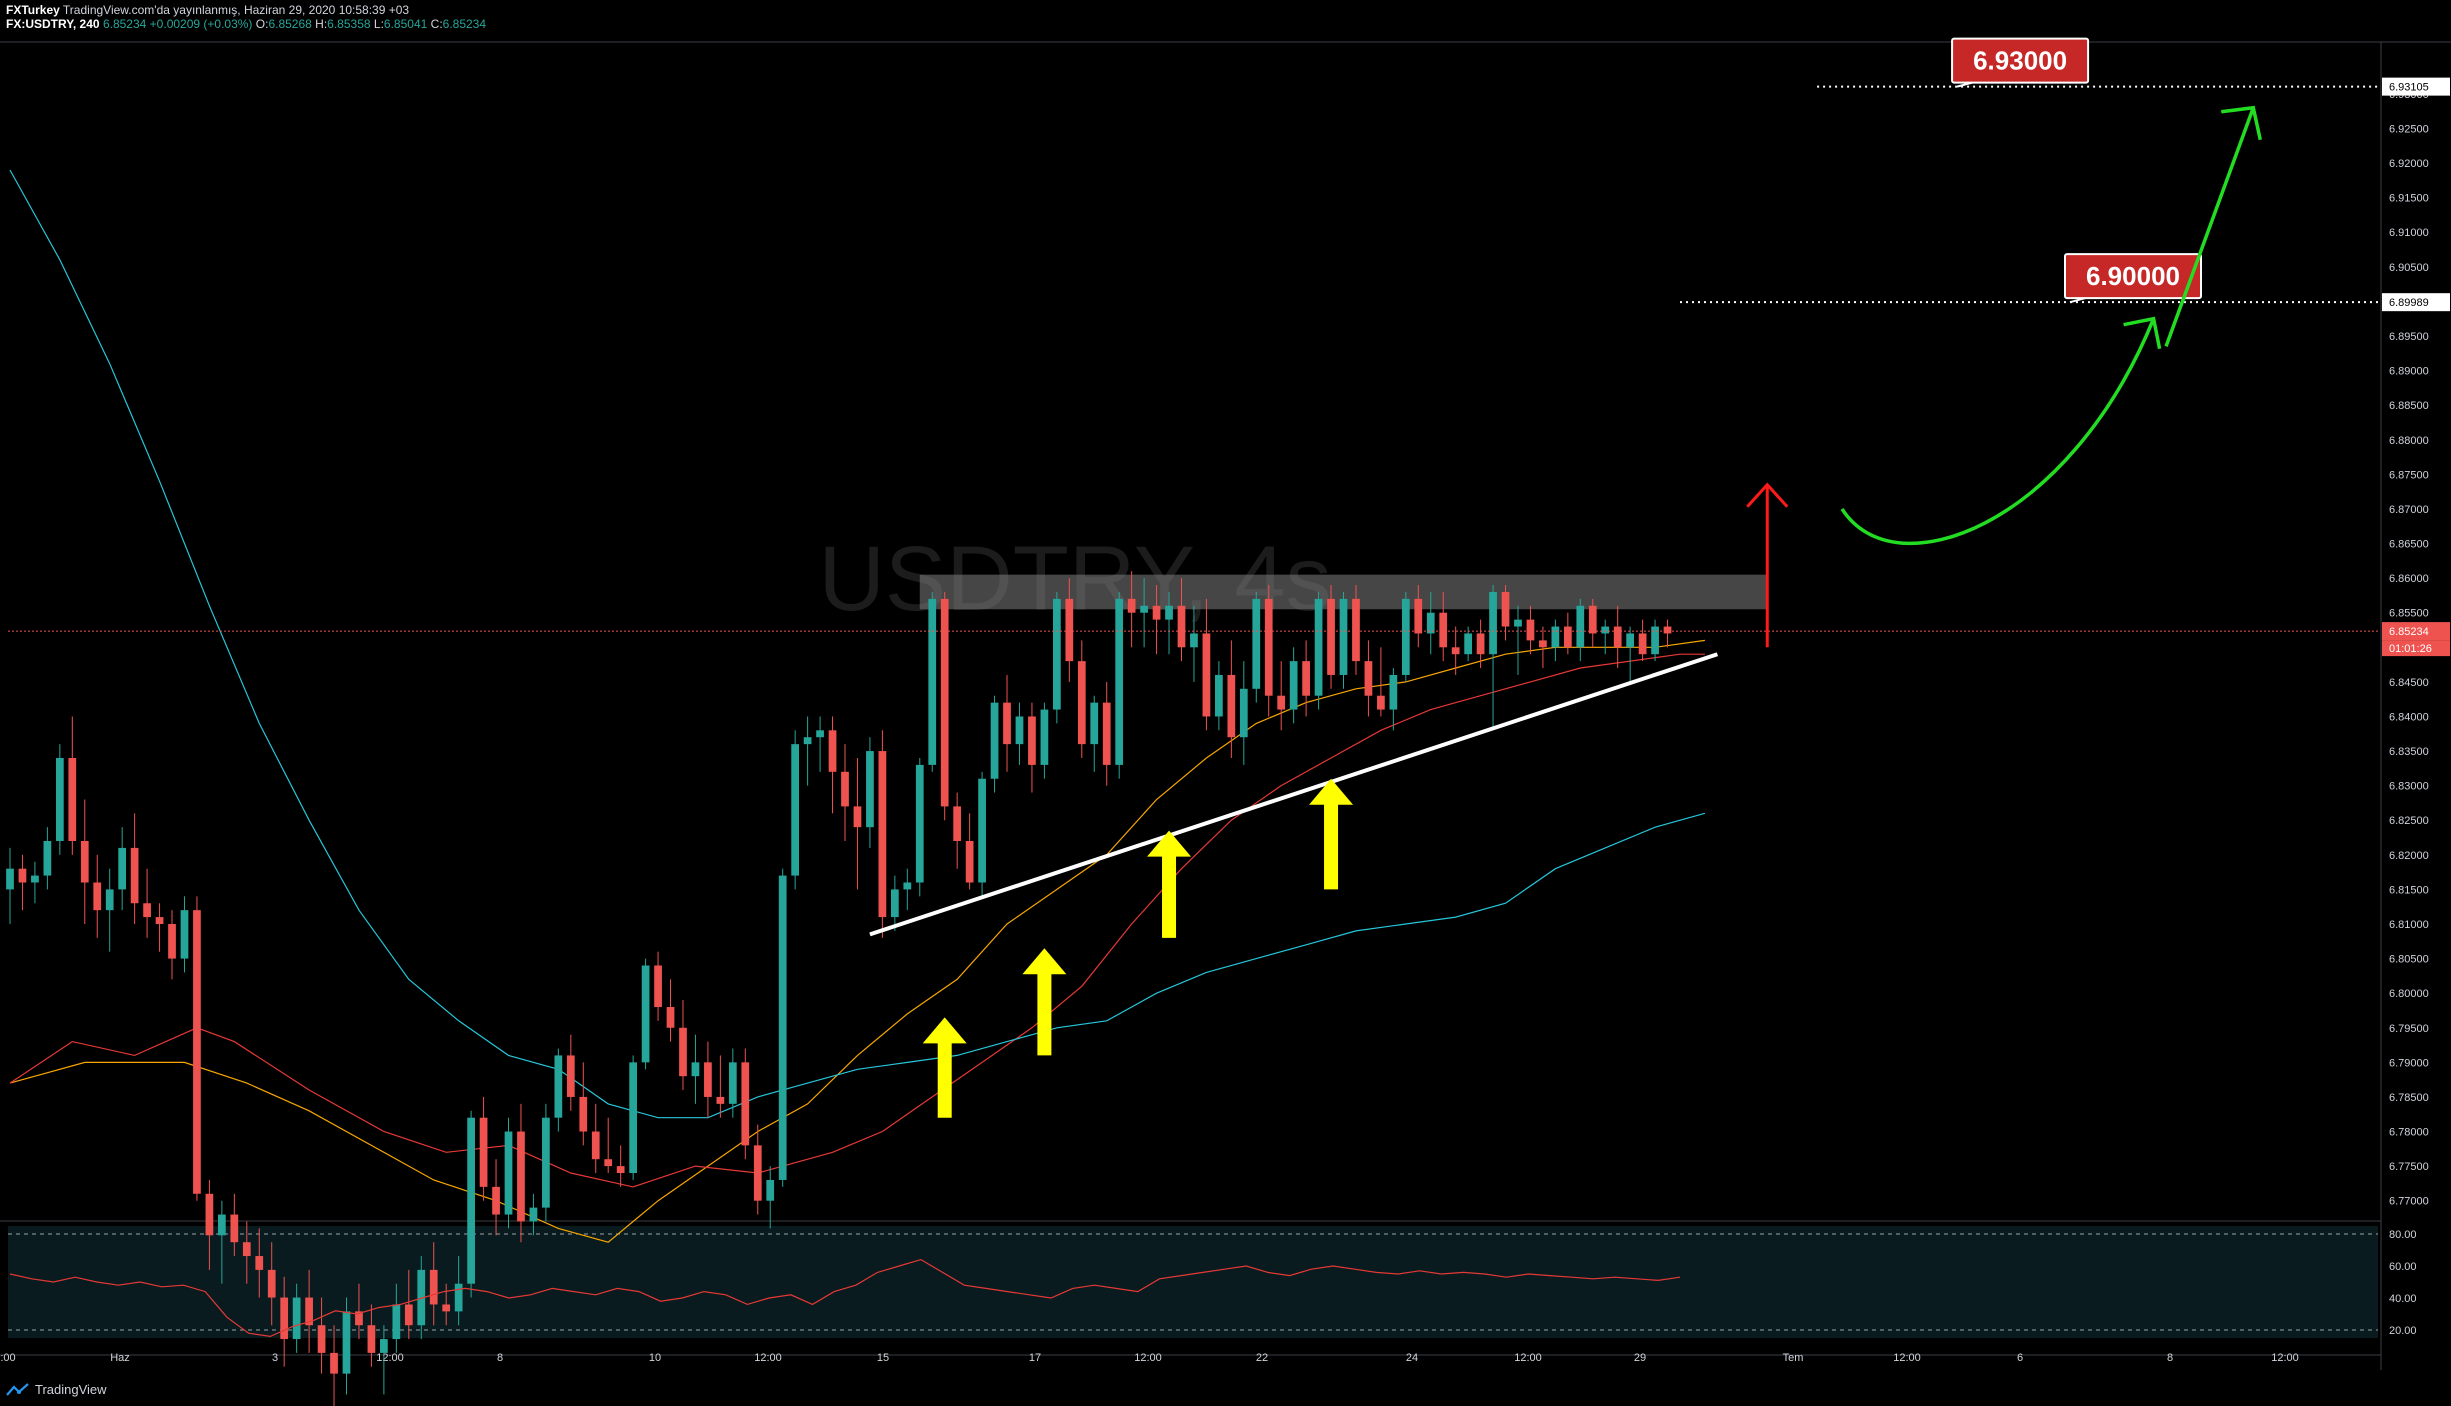  I want to click on ascending-trendline, so click(1294, 794).